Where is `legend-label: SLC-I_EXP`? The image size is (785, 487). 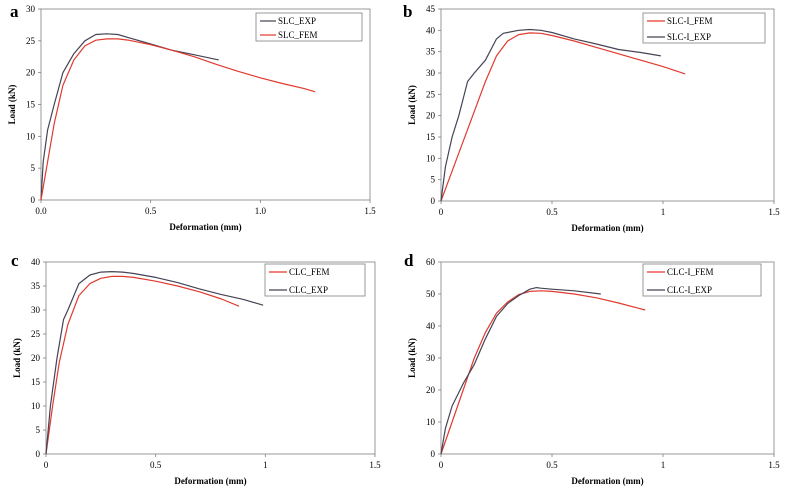 legend-label: SLC-I_EXP is located at coordinates (689, 37).